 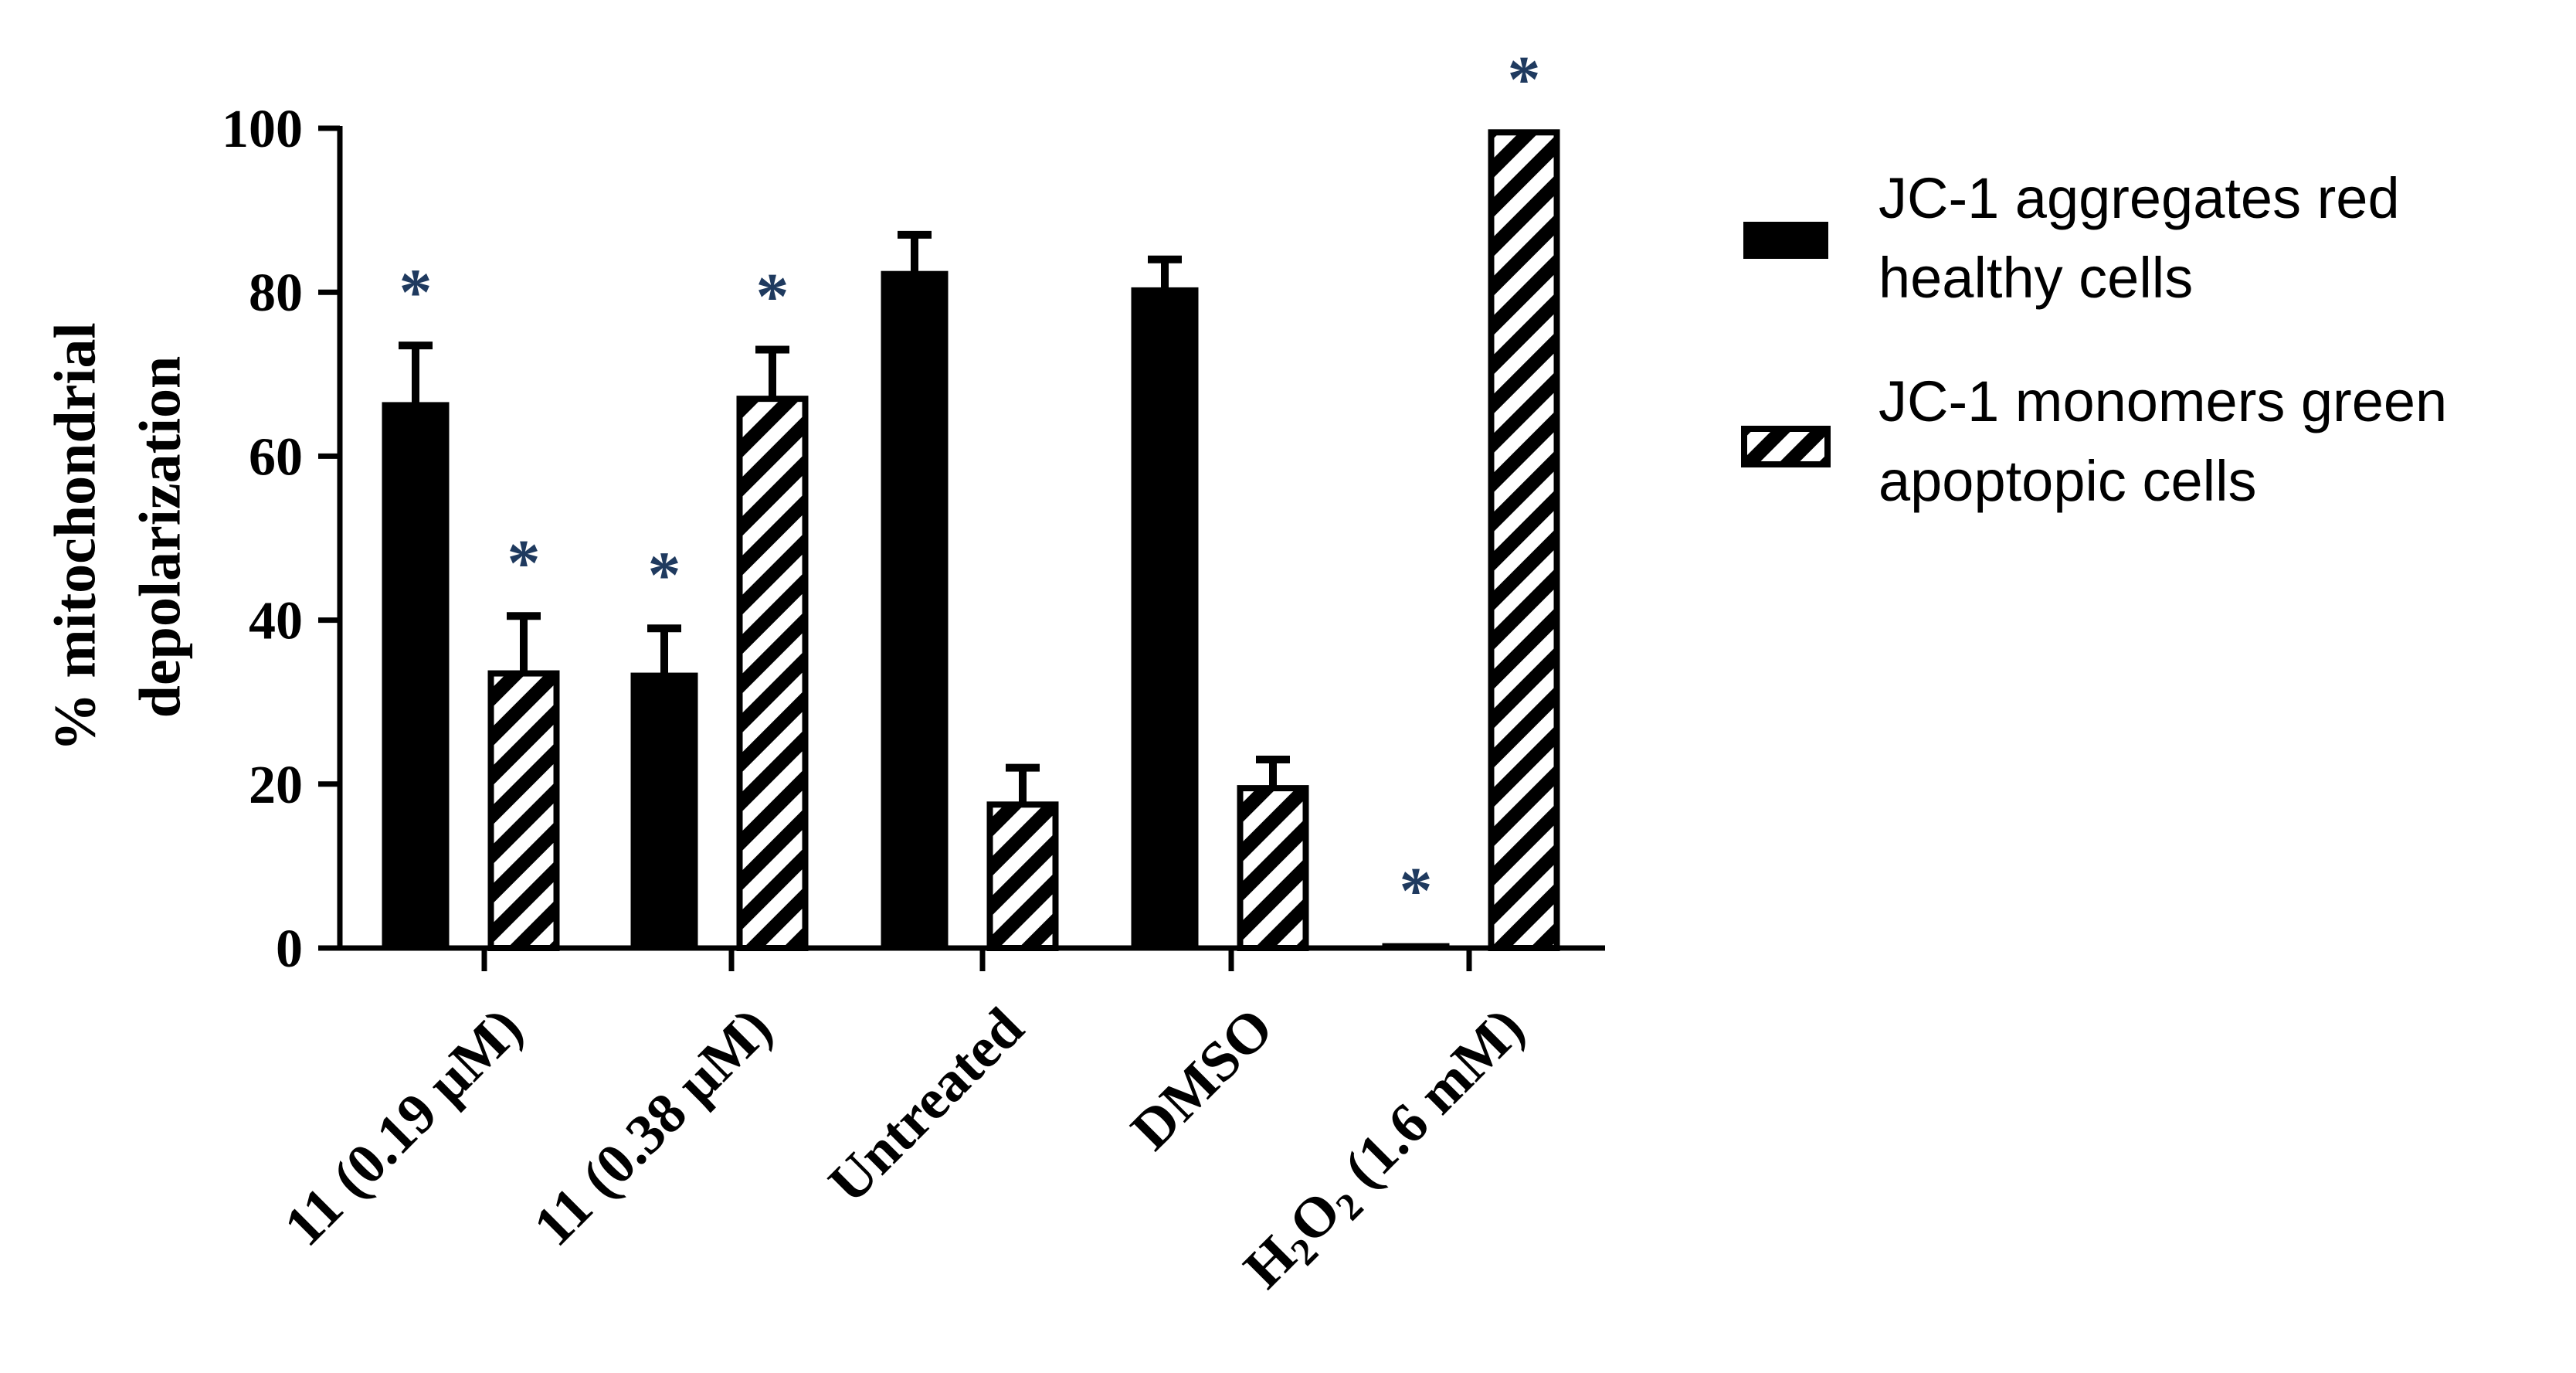 I want to click on x-tick-label: Untreated, so click(x=926, y=1105).